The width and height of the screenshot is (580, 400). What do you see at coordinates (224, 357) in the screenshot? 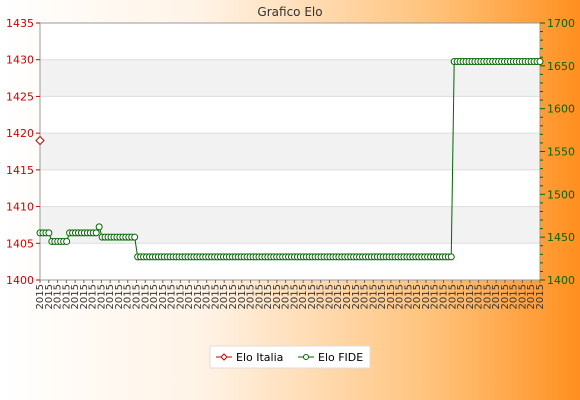
I see `legend-marker-elo-italia-diamond` at bounding box center [224, 357].